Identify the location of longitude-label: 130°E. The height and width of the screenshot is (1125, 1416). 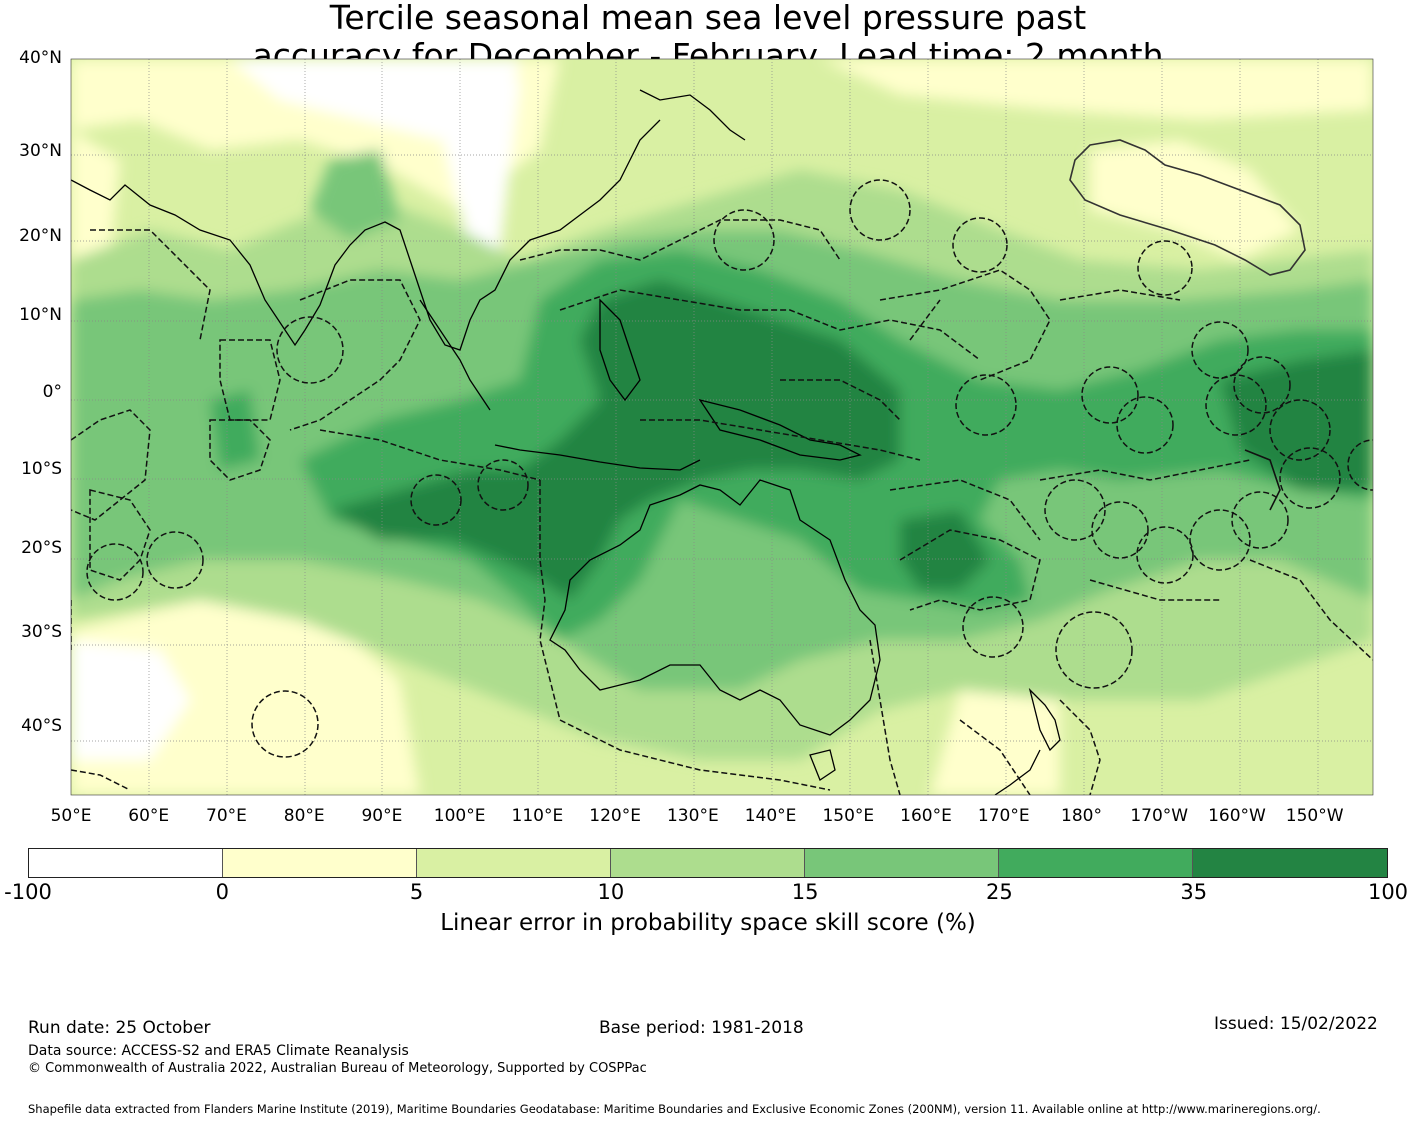
(692, 816).